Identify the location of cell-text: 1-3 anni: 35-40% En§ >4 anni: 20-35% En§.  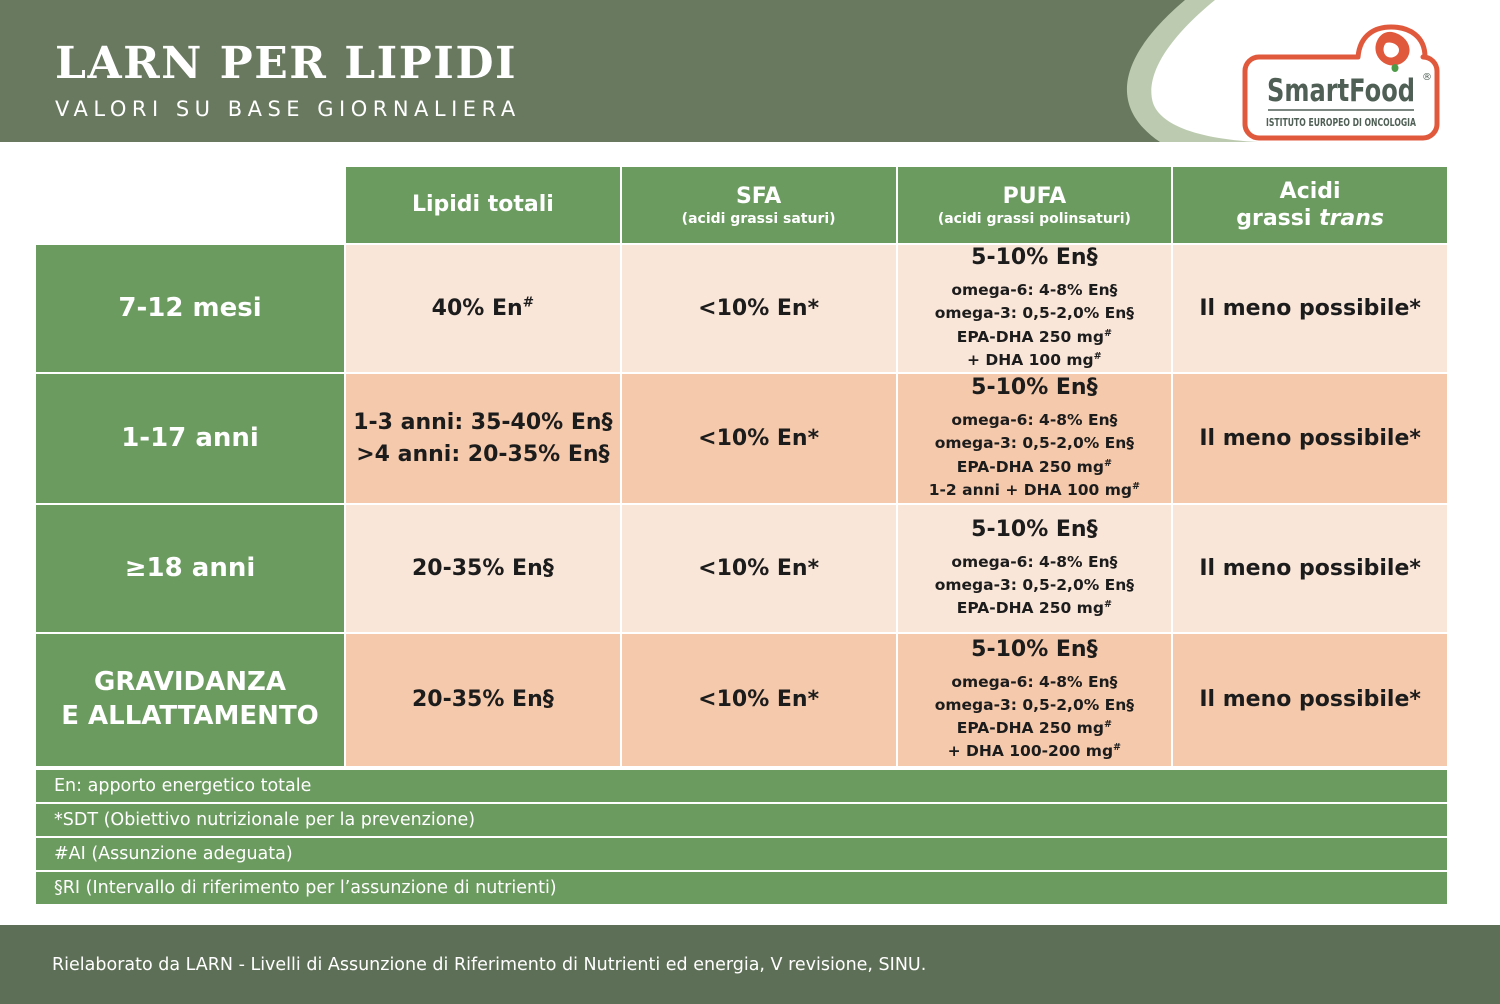
(483, 438).